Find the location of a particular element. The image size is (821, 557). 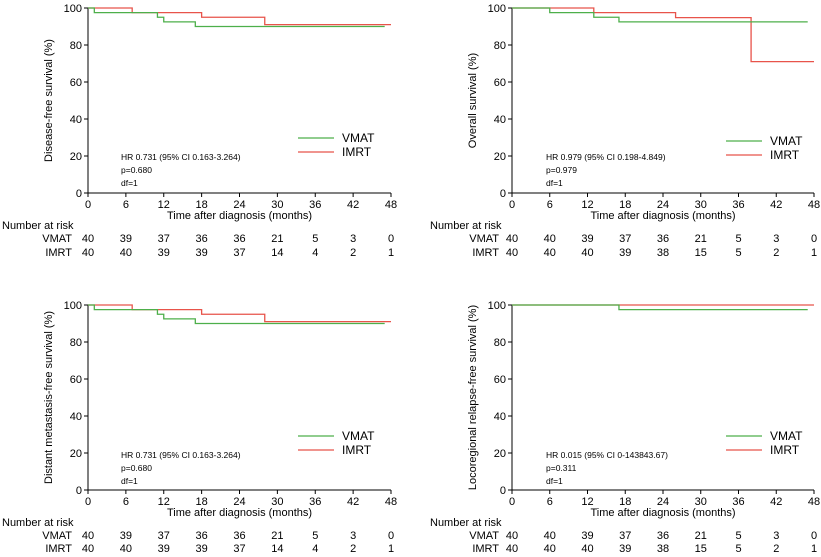

risk-count: 15 is located at coordinates (701, 253).